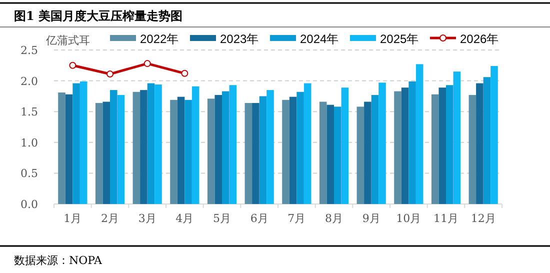 Image resolution: width=550 pixels, height=273 pixels. What do you see at coordinates (239, 39) in the screenshot?
I see `legend-label: 2023年` at bounding box center [239, 39].